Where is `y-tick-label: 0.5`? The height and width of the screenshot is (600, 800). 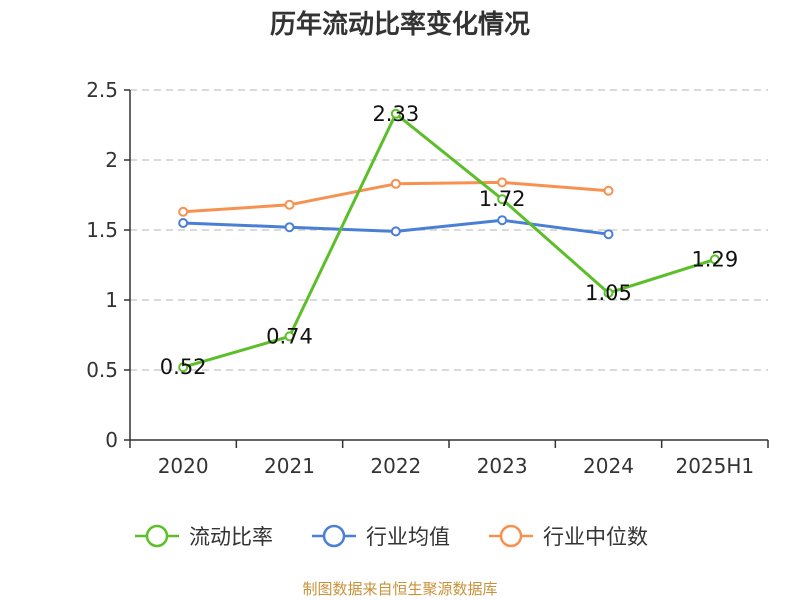
y-tick-label: 0.5 is located at coordinates (102, 370).